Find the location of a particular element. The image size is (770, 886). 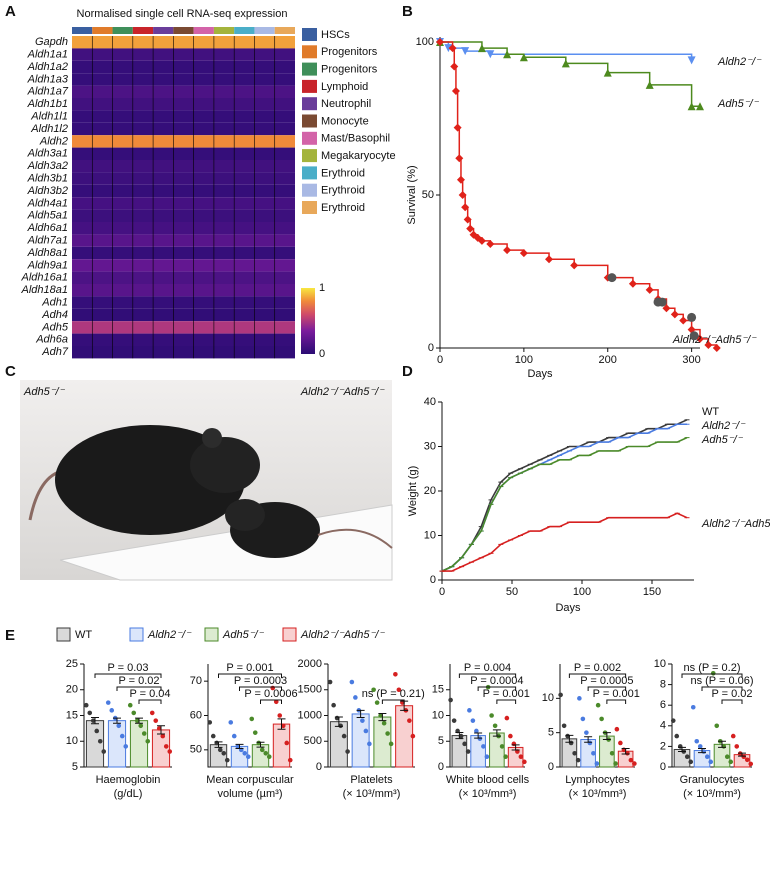

gene-label: Aldh16a1 is located at coordinates (45, 278).